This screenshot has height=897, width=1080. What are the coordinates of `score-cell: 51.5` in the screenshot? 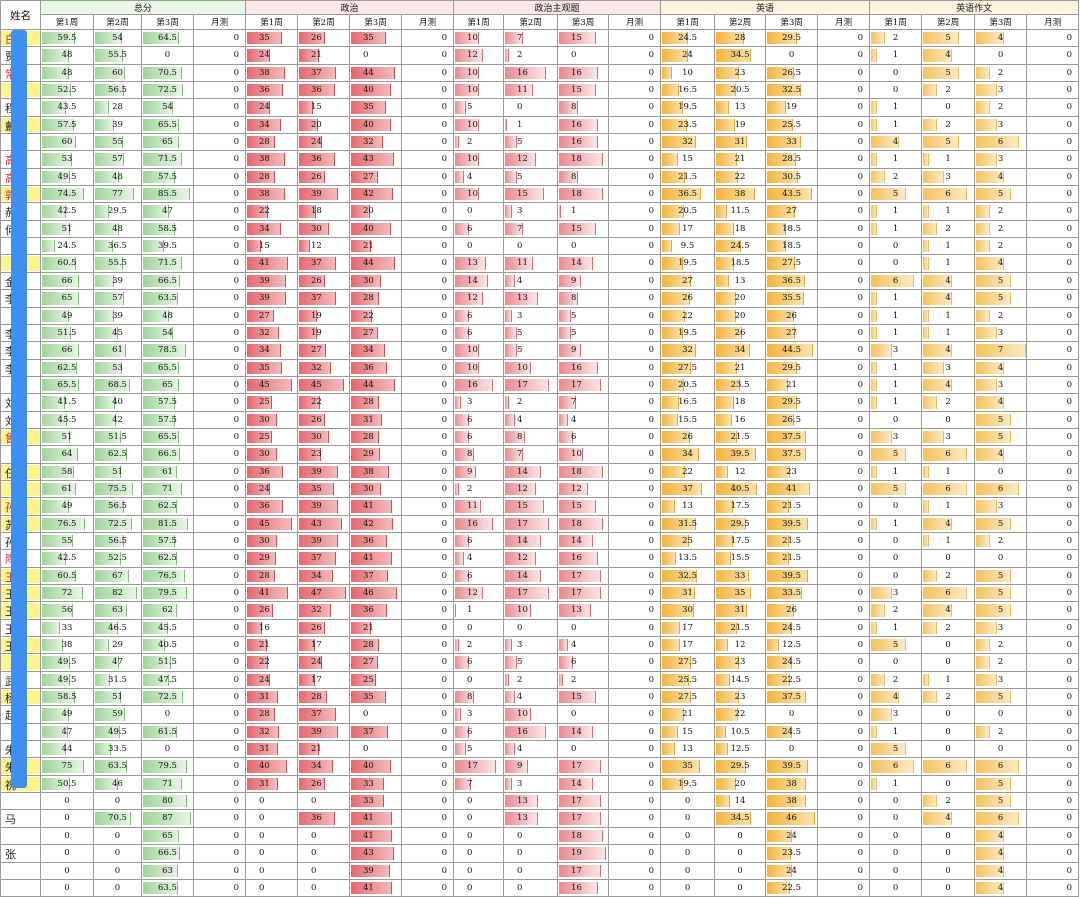 It's located at (167, 662).